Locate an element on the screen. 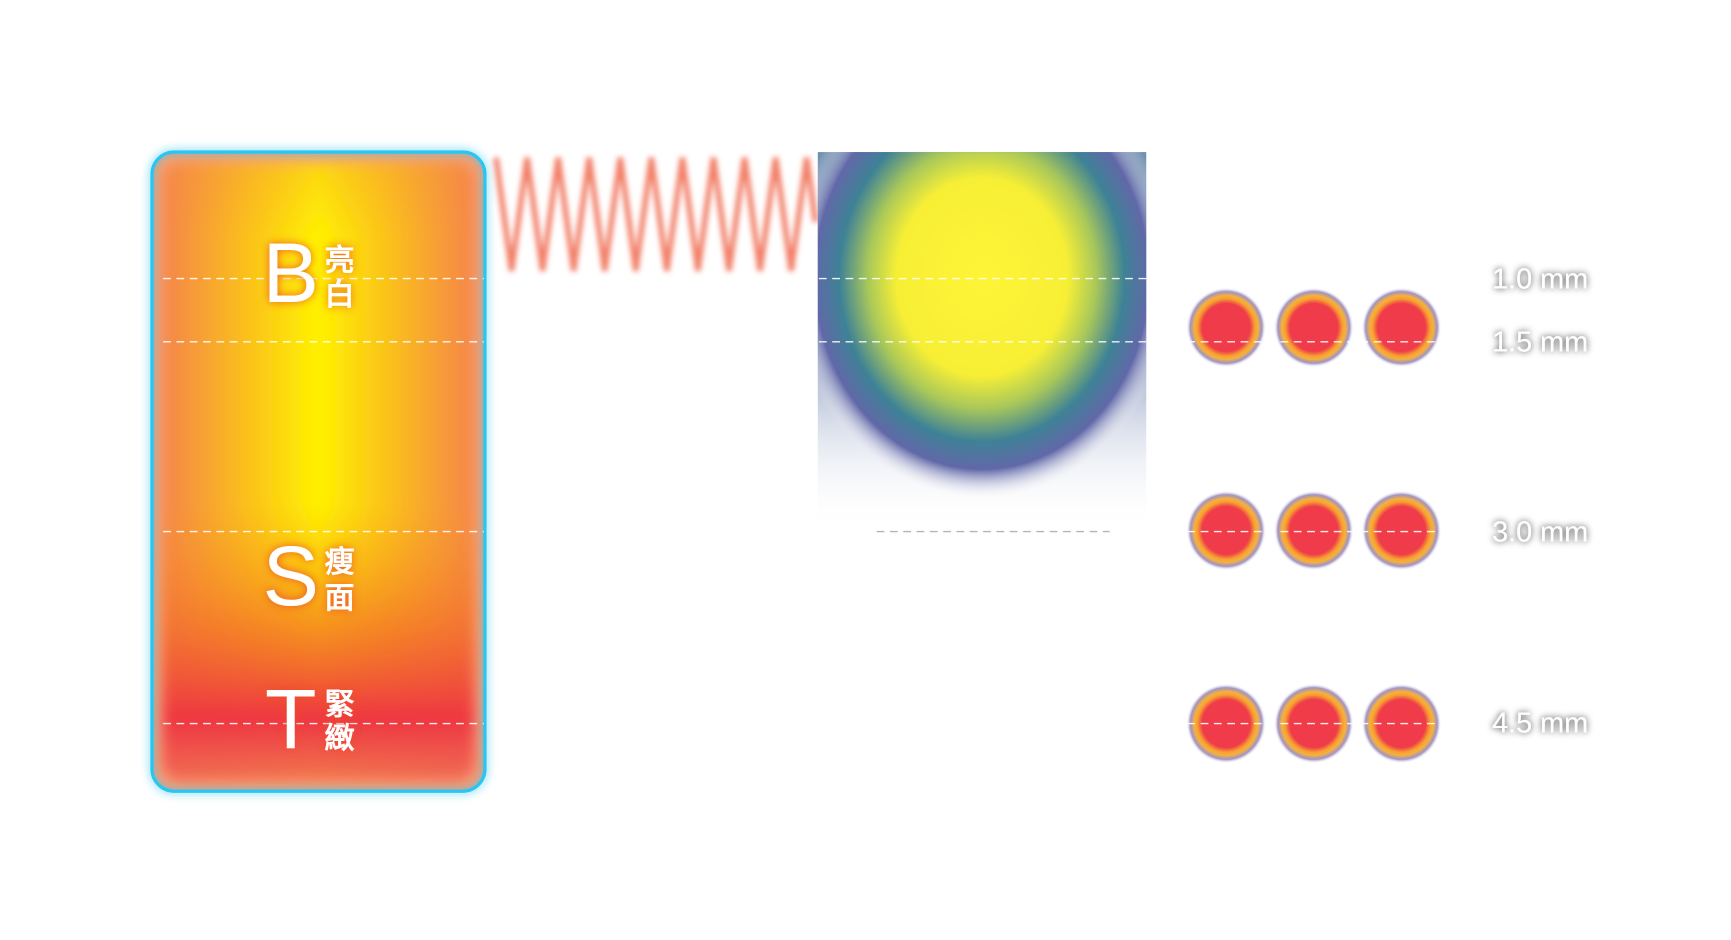 This screenshot has width=1731, height=940. depth-label: 3.0 mm is located at coordinates (1540, 532).